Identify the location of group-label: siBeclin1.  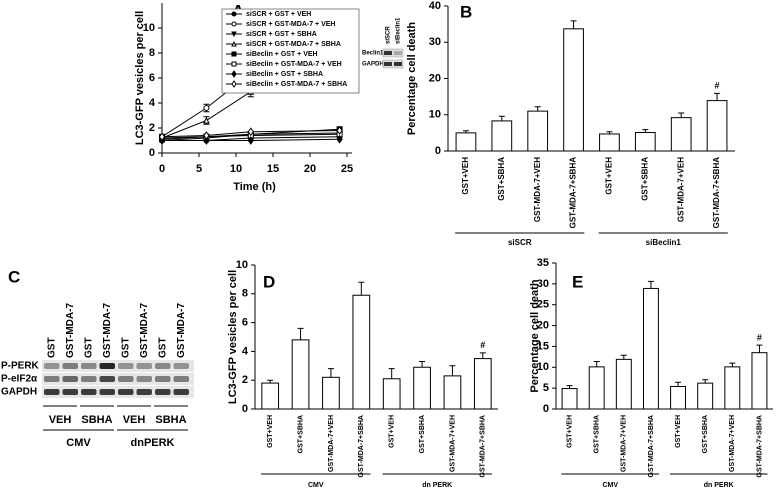
(664, 242).